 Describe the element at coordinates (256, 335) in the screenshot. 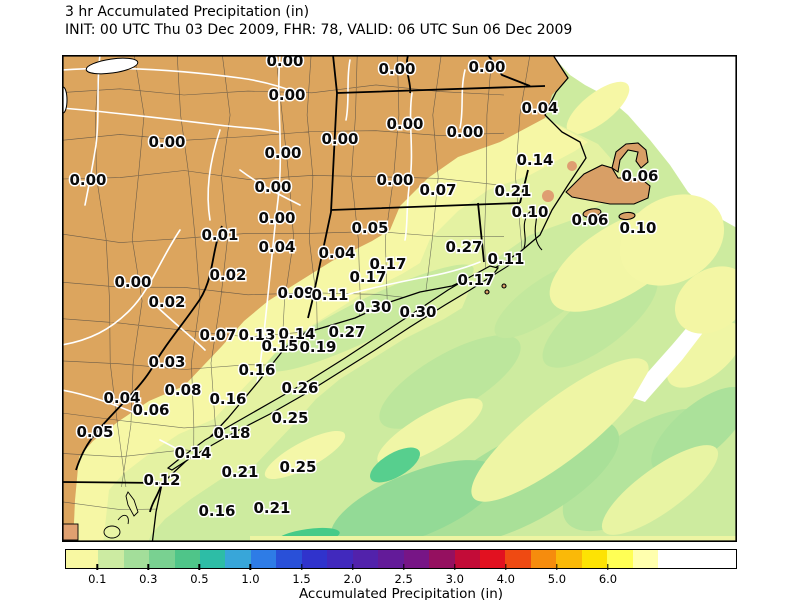

I see `precip-value-label: 0.13` at that location.